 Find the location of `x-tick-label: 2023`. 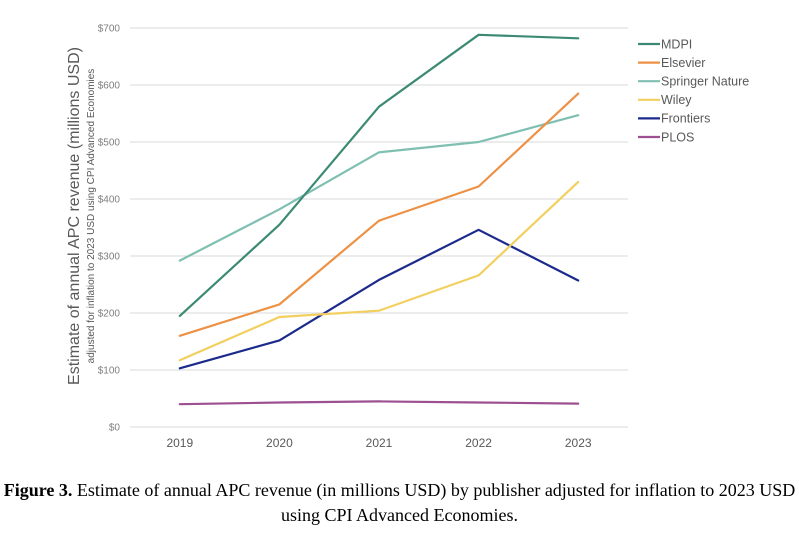

x-tick-label: 2023 is located at coordinates (578, 443).